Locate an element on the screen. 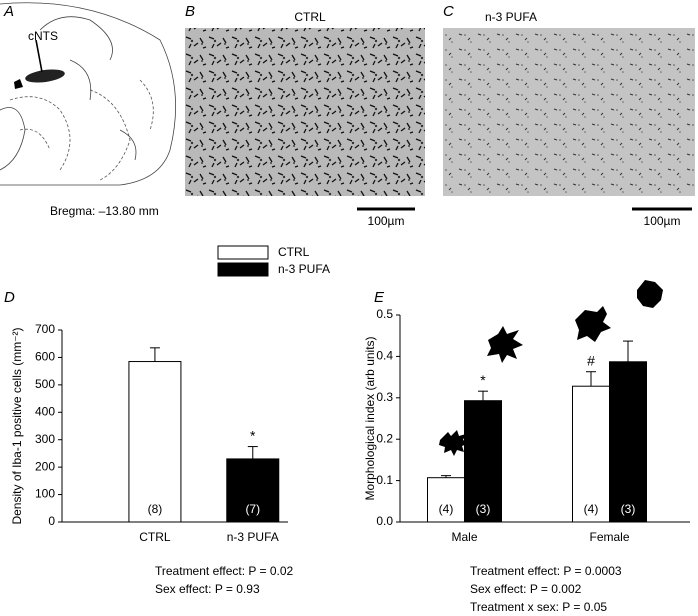 The width and height of the screenshot is (698, 616). y-tick-label: 200 is located at coordinates (45, 466).